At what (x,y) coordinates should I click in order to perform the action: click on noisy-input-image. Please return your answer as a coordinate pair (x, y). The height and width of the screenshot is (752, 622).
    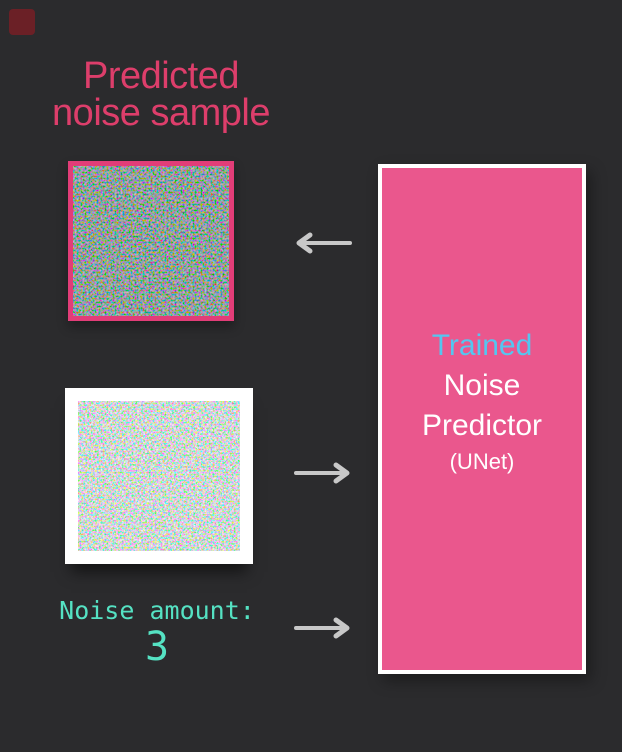
    Looking at the image, I should click on (159, 476).